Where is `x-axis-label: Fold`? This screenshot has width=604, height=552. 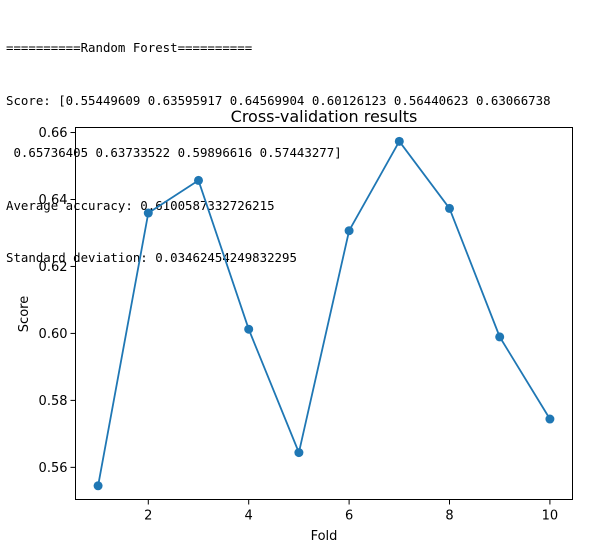
x-axis-label: Fold is located at coordinates (324, 536).